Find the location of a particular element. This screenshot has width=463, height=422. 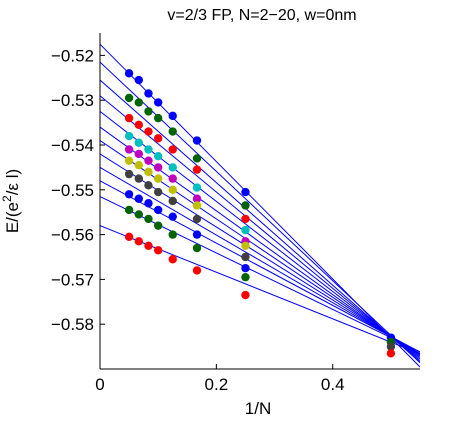

x-axis-label: 1/N is located at coordinates (258, 408).